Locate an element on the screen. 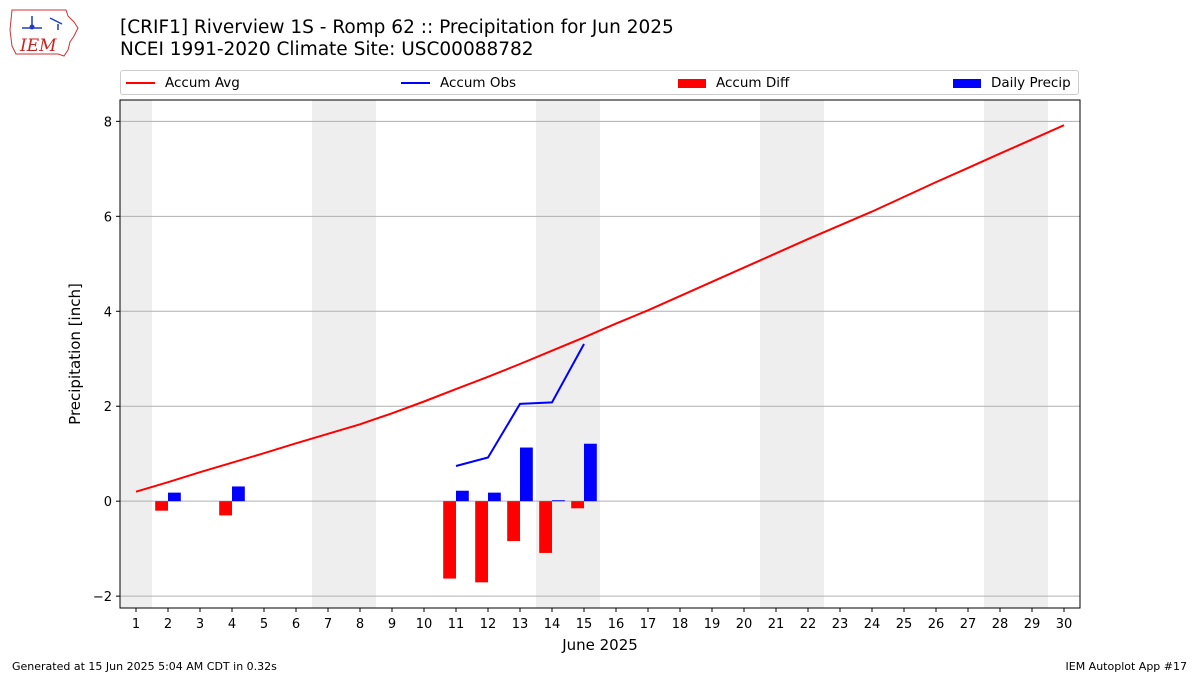 This screenshot has height=675, width=1200. bar-marks is located at coordinates (376, 513).